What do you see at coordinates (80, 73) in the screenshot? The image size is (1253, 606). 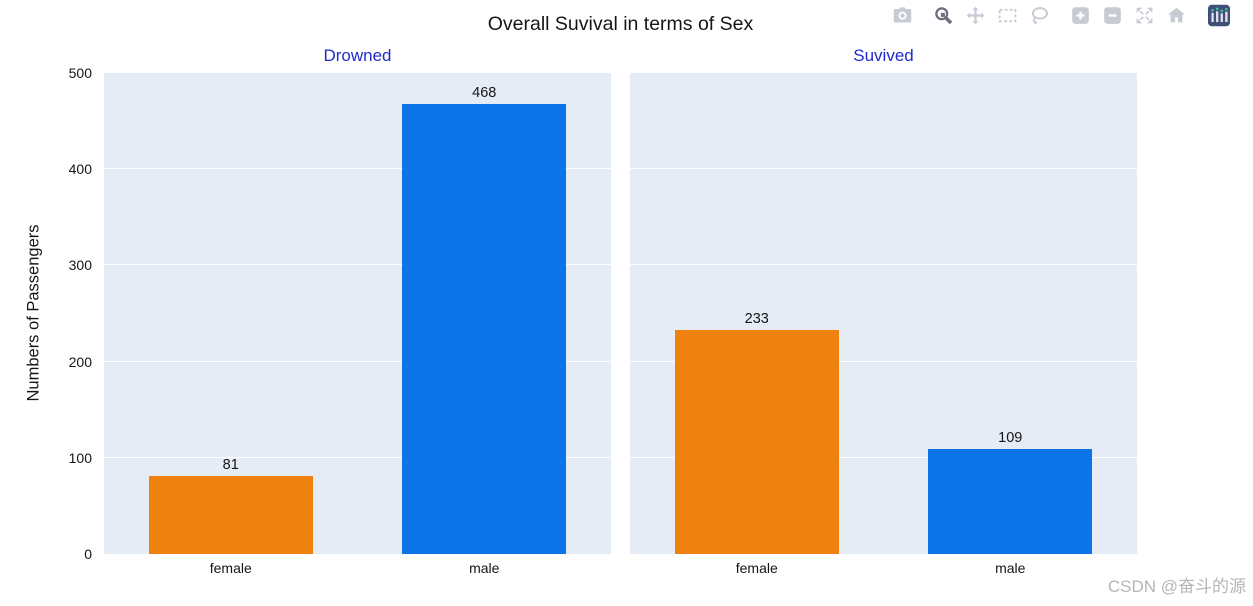 I see `y-tick-label: 500` at bounding box center [80, 73].